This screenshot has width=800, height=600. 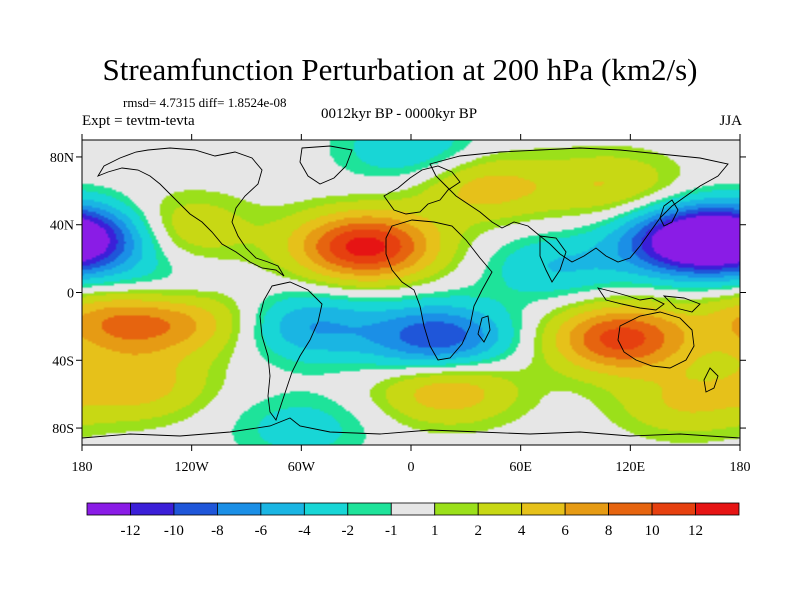 What do you see at coordinates (411, 467) in the screenshot?
I see `x-tick-label: 0` at bounding box center [411, 467].